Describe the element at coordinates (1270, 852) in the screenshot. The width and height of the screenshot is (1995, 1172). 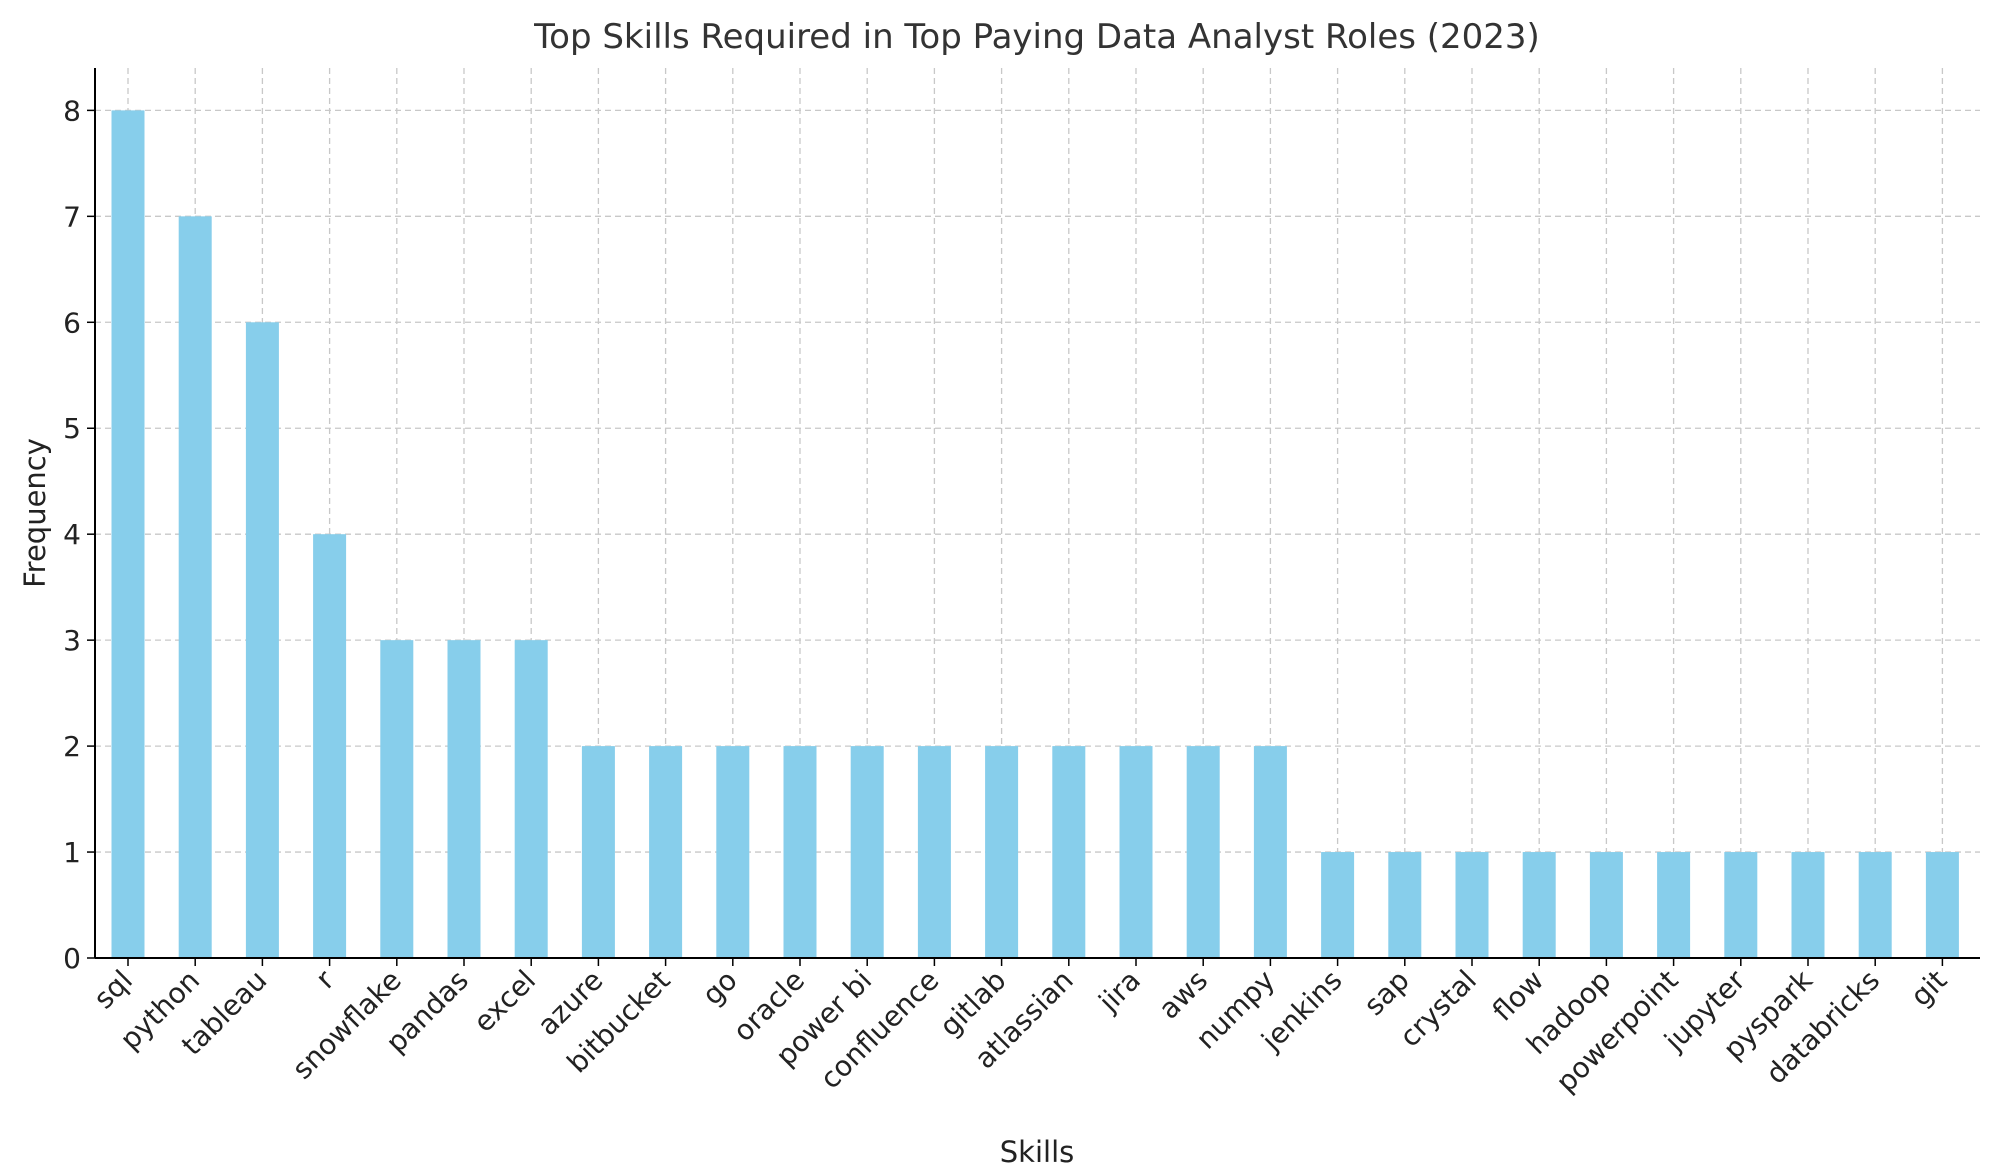
I see `bar-numpy` at that location.